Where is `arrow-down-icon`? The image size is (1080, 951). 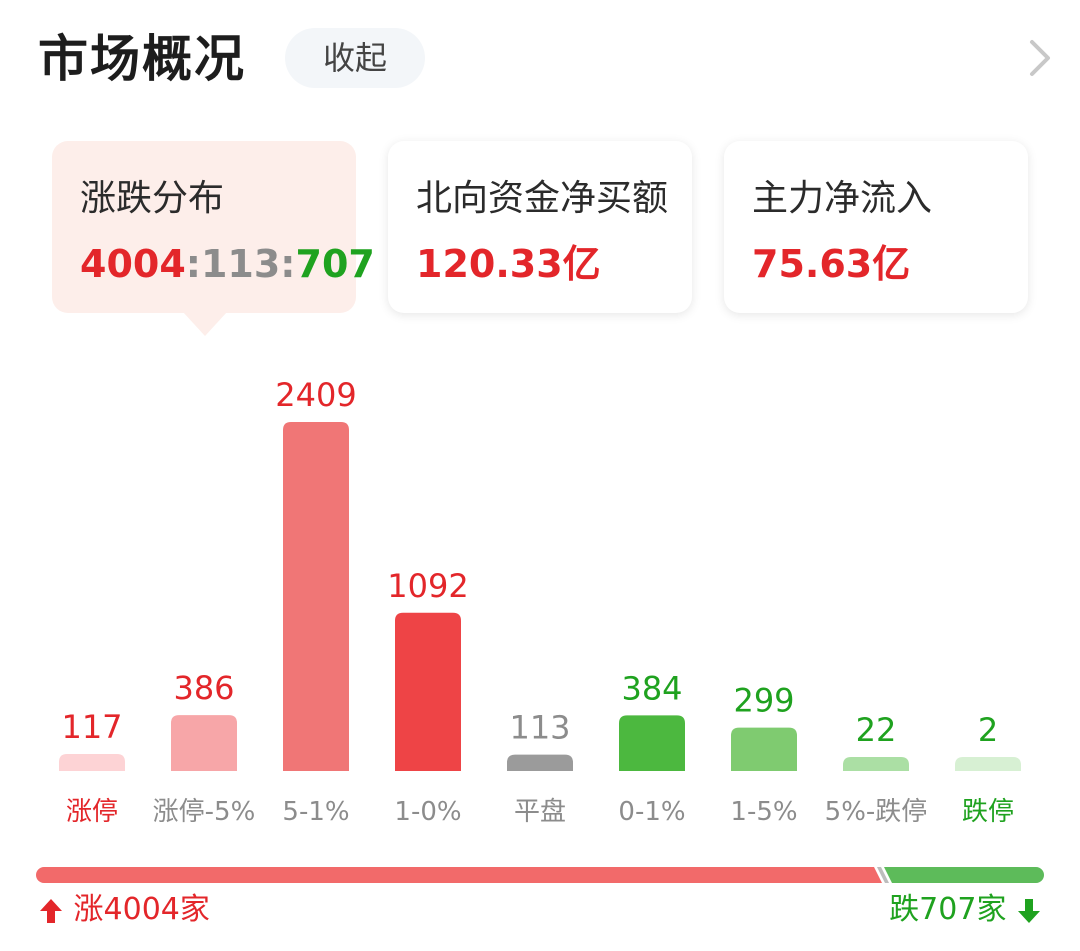
arrow-down-icon is located at coordinates (1029, 910).